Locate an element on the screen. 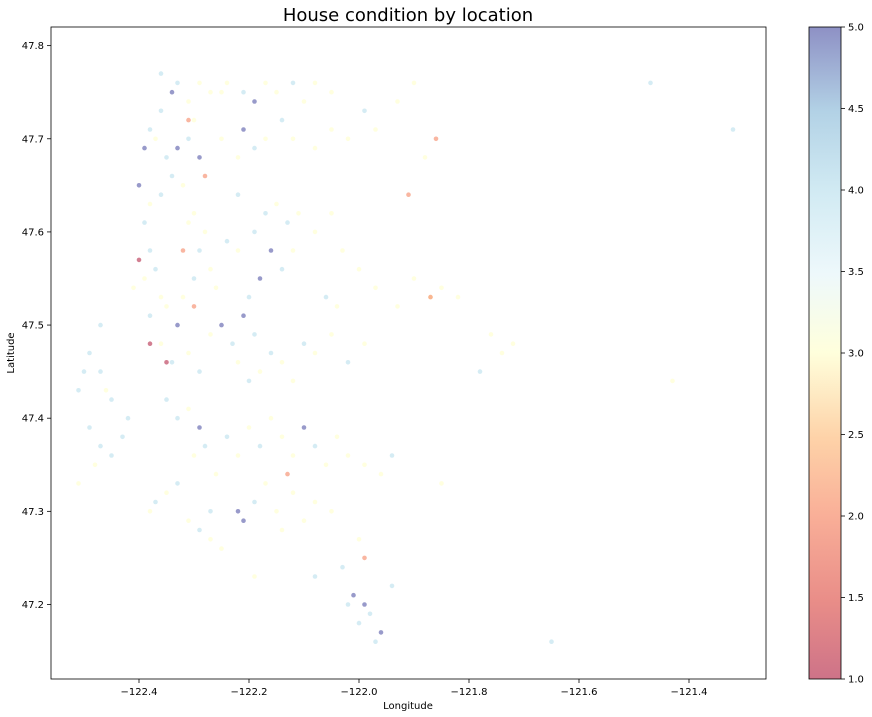 The height and width of the screenshot is (717, 872). colorbar-tick-label: 1.0 is located at coordinates (856, 680).